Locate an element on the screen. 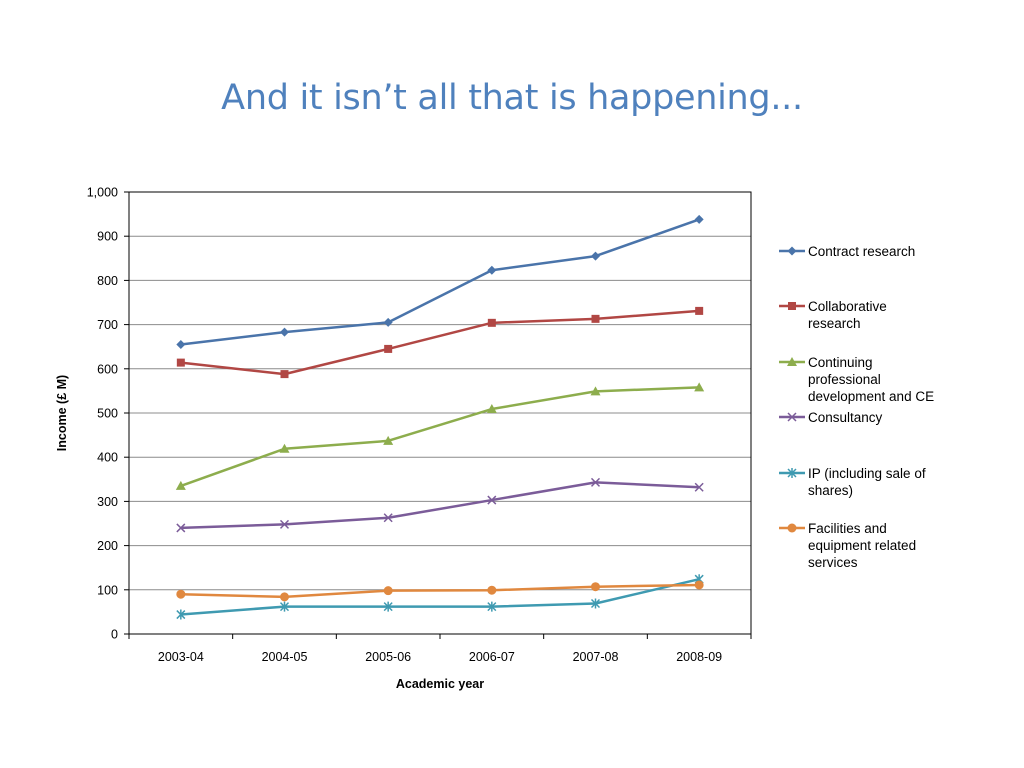 This screenshot has width=1024, height=768. x-tick-label: 2007-08 is located at coordinates (596, 657).